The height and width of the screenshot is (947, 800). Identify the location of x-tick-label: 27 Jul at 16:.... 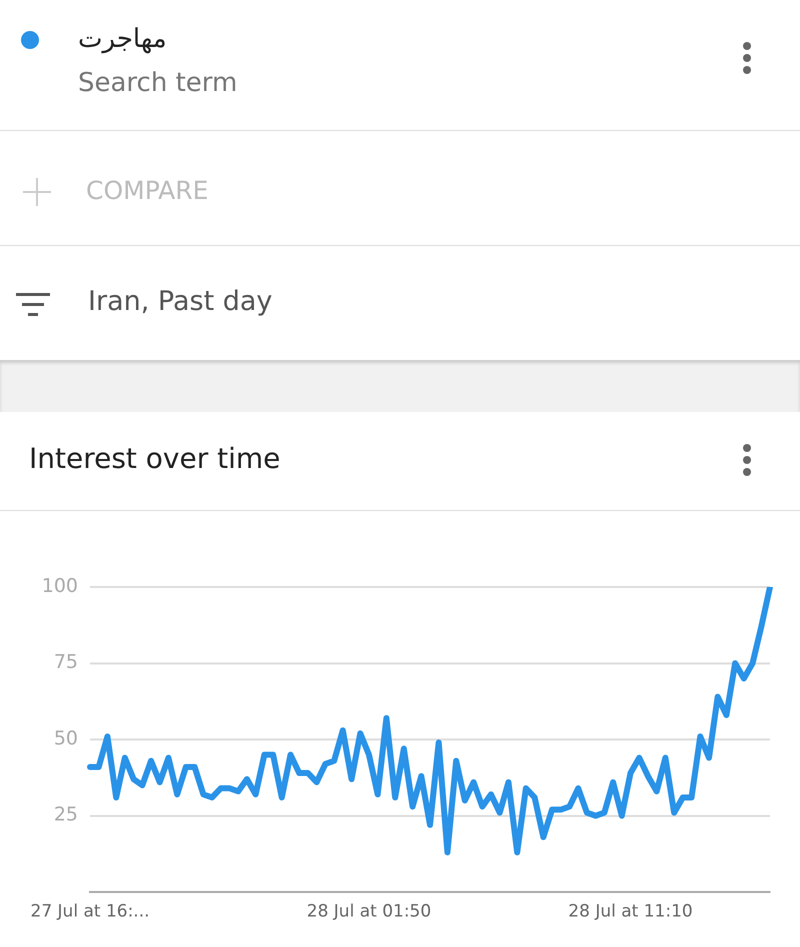
(90, 912).